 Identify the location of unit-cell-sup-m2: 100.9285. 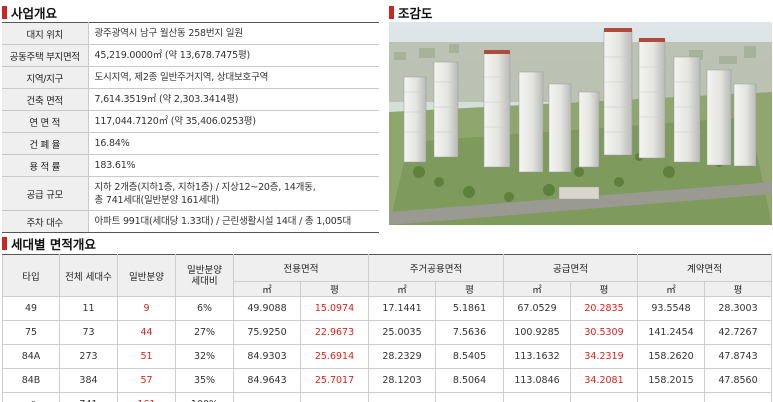
(537, 332).